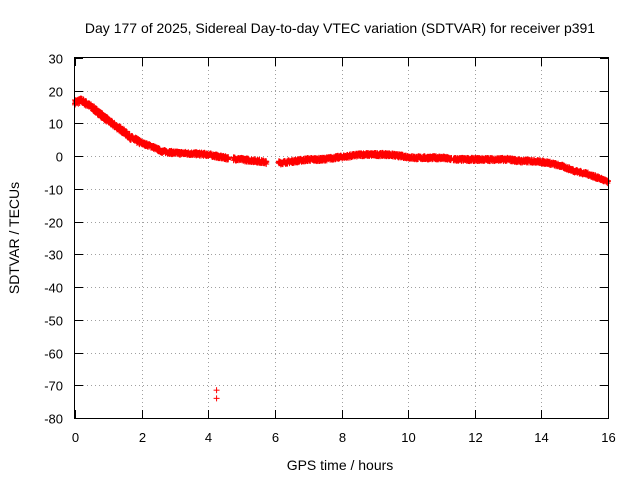 This screenshot has height=480, width=640. What do you see at coordinates (142, 437) in the screenshot?
I see `x-tick-label: 2` at bounding box center [142, 437].